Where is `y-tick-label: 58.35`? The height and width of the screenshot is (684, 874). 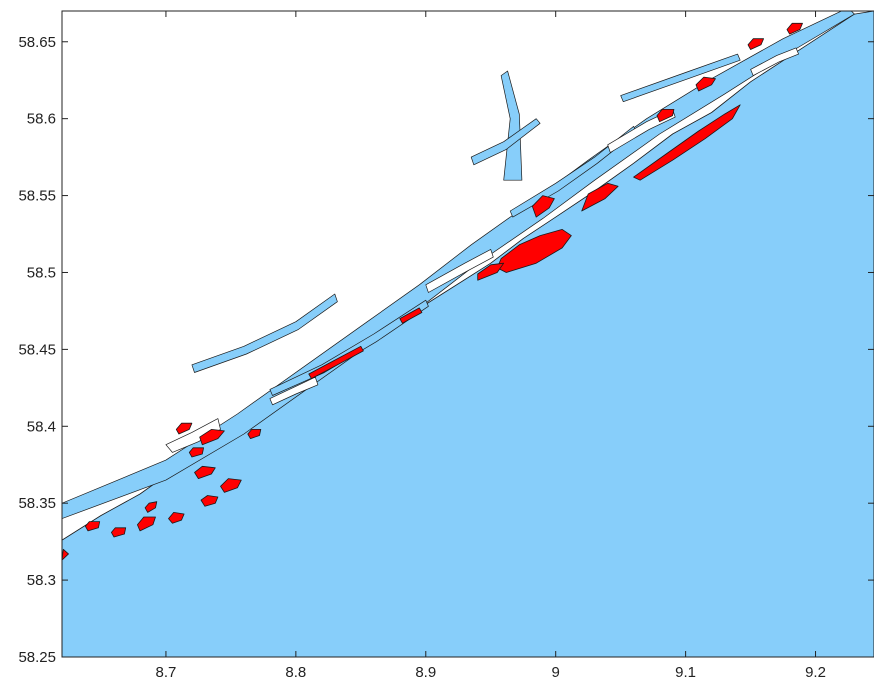
y-tick-label: 58.35 is located at coordinates (37, 503).